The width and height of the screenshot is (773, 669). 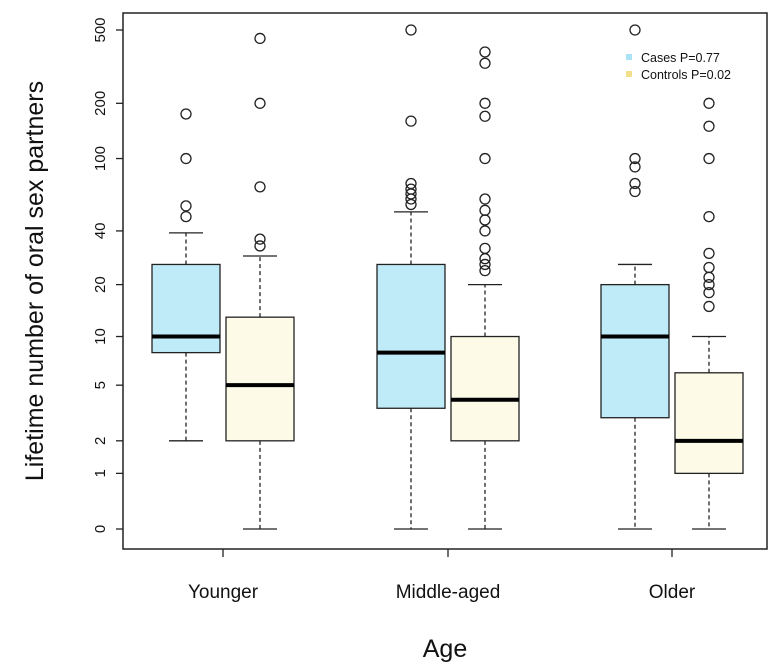 I want to click on y-axis-label: Lifetime number of oral sex partners, so click(x=35, y=281).